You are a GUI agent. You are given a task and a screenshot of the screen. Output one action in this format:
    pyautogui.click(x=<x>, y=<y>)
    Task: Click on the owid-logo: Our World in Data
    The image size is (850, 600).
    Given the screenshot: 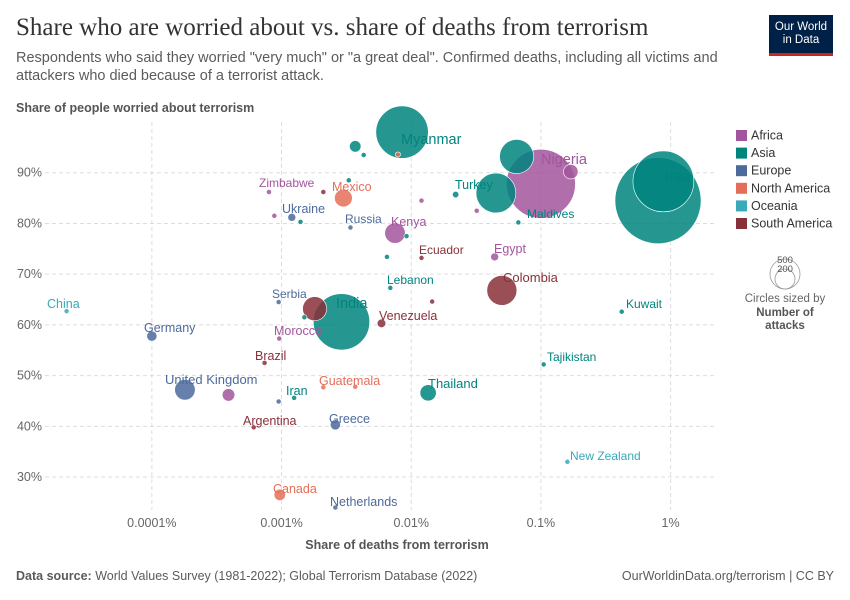 What is the action you would take?
    pyautogui.click(x=801, y=35)
    